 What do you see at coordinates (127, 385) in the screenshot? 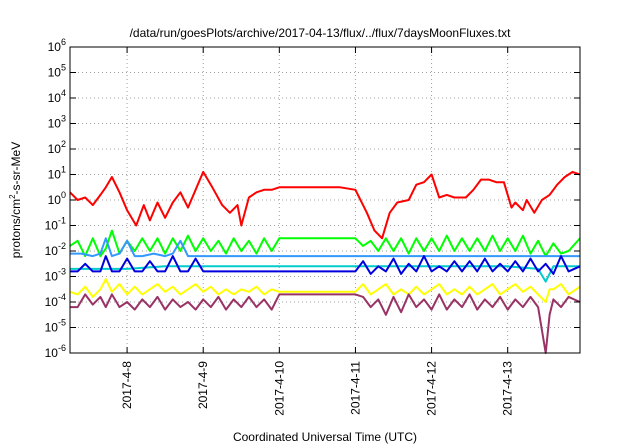
I see `x-tick-label: 2017-4-8` at bounding box center [127, 385].